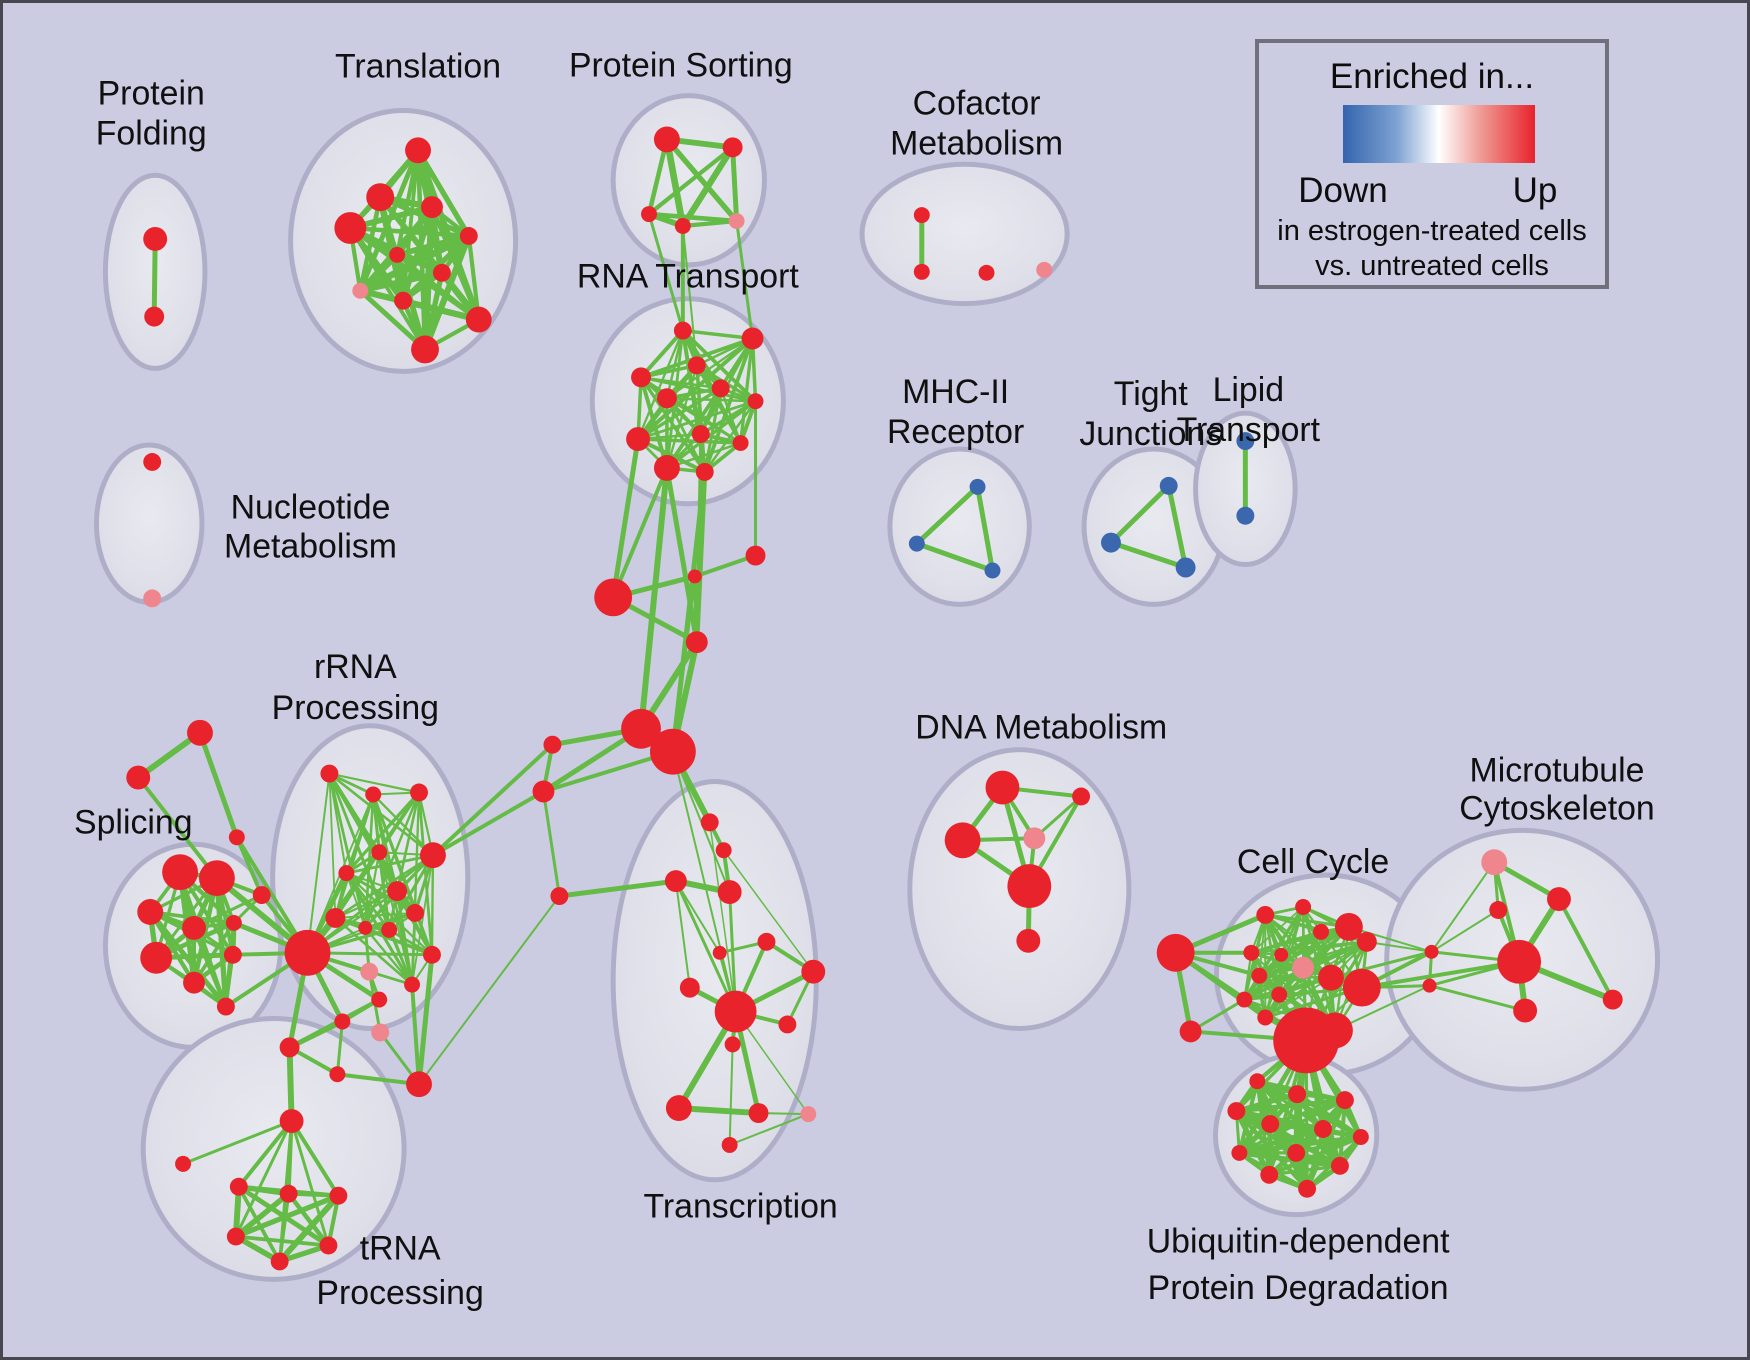 Image resolution: width=1750 pixels, height=1360 pixels. Describe the element at coordinates (673, 424) in the screenshot. I see `edge-rt4-rt12` at that location.